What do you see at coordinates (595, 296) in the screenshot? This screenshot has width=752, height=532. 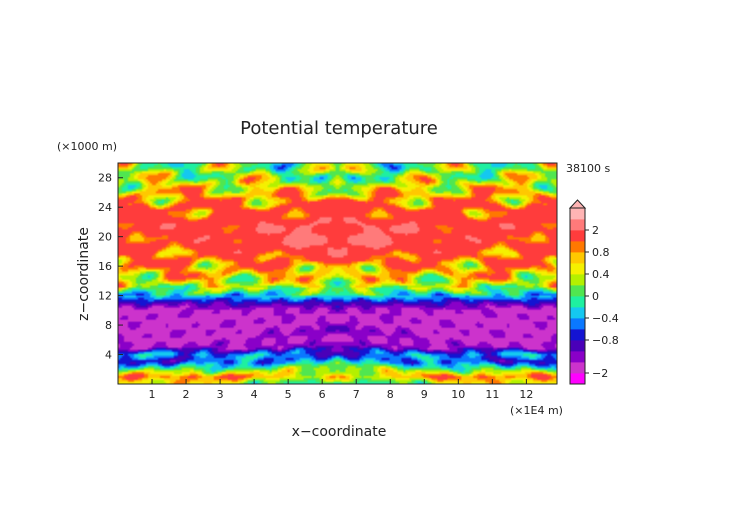 I see `colorbar-tick-label: 0` at bounding box center [595, 296].